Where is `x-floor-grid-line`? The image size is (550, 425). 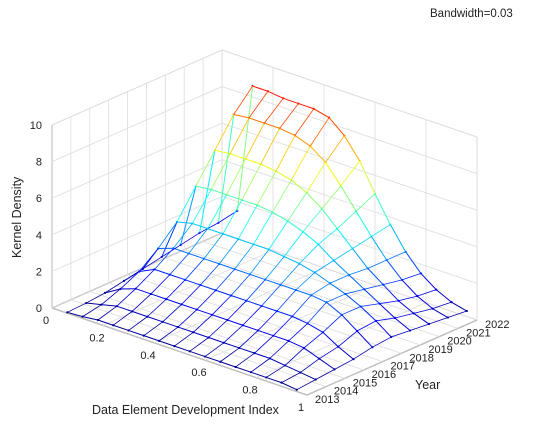 x-floor-grid-line is located at coordinates (392, 357).